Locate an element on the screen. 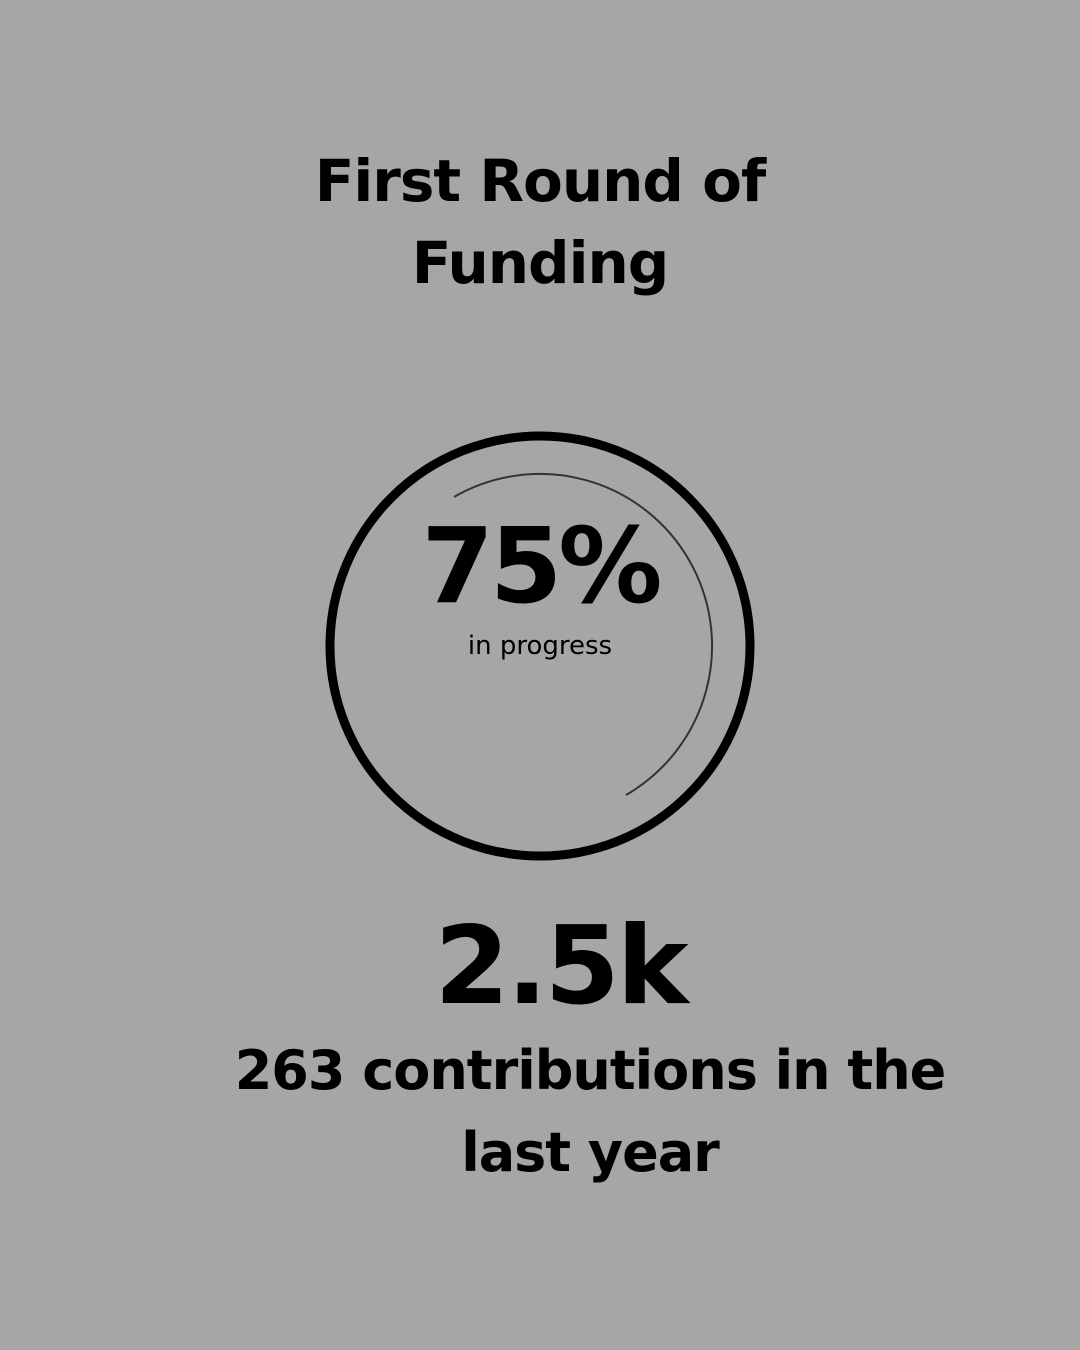  progress-gauge: 75% in progress is located at coordinates (540, 646).